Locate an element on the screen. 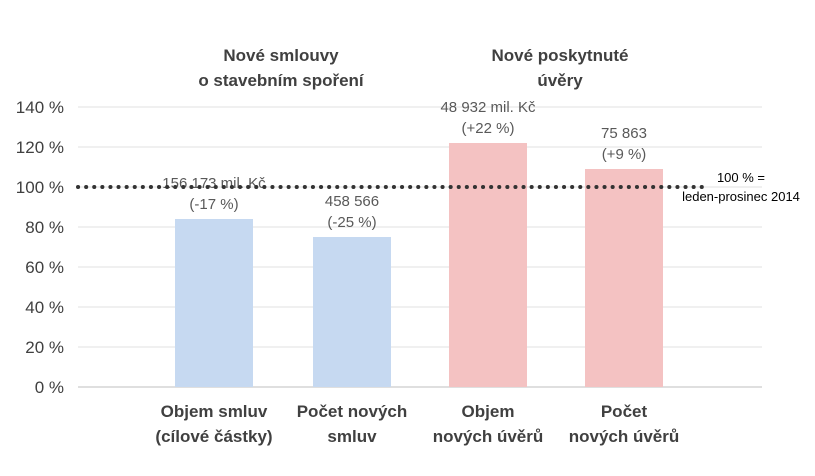 The image size is (815, 476). data-label: 48 932 mil. Kč is located at coordinates (488, 107).